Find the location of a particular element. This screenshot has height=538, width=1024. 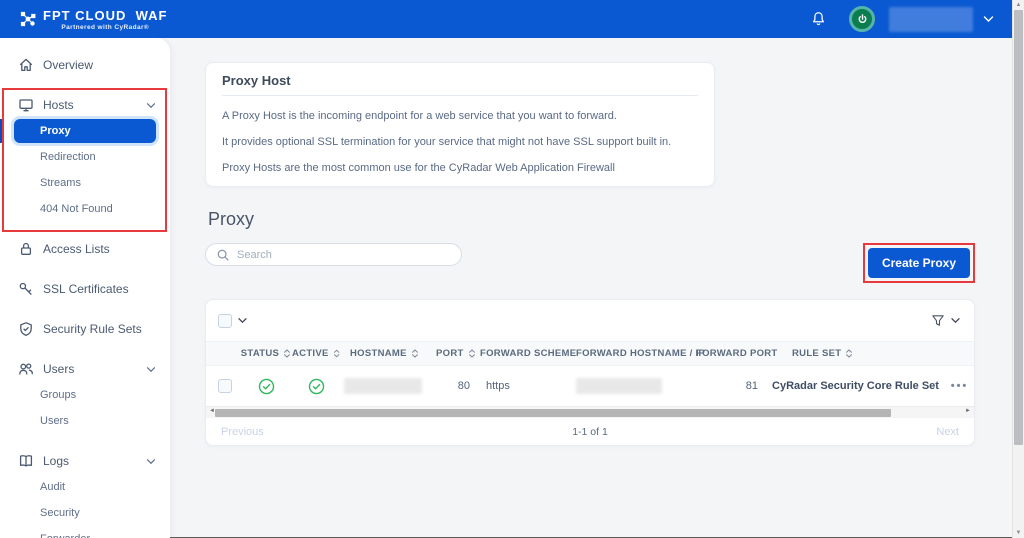

select-all-checkbox is located at coordinates (225, 320).